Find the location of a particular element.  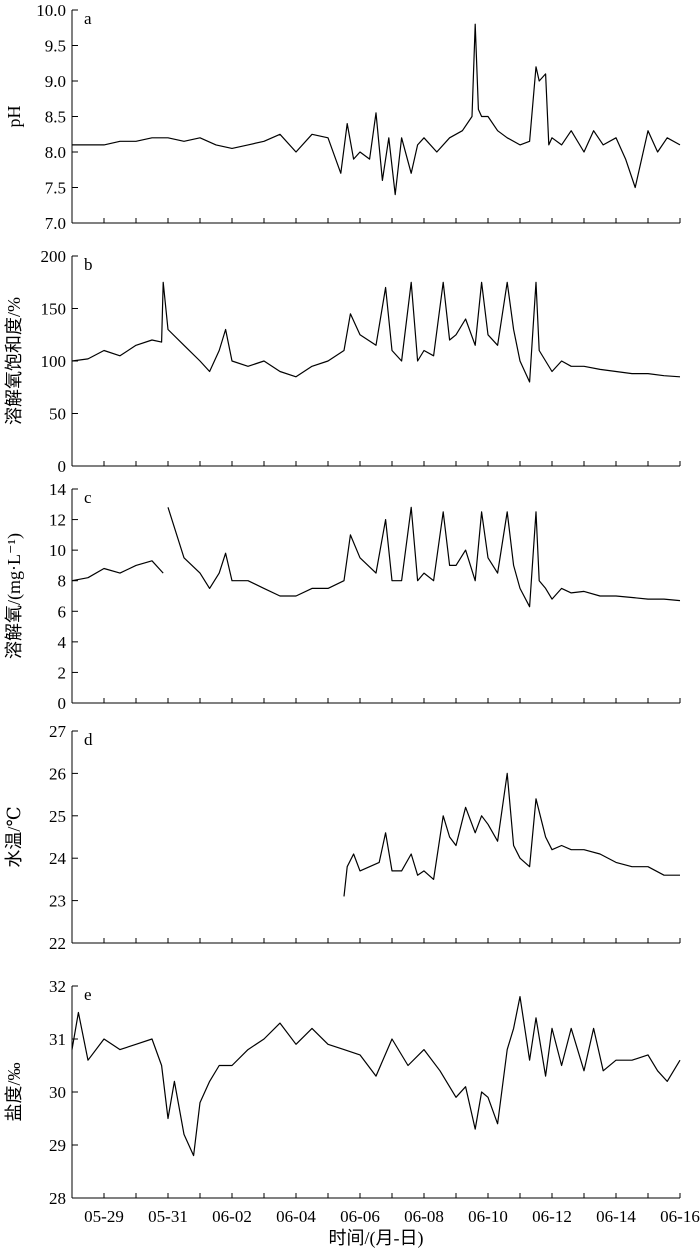

y-tick-label: 7.0 is located at coordinates (55, 223).